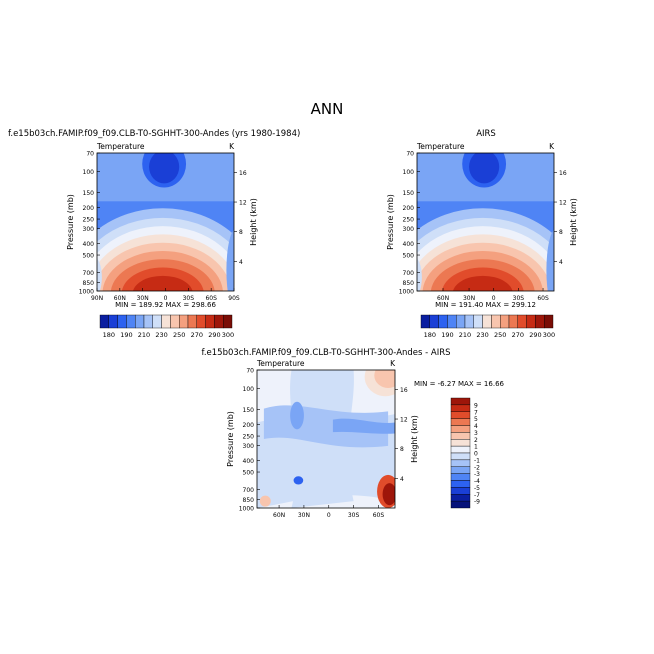 The width and height of the screenshot is (654, 654). I want to click on height-axis-label: Height (km), so click(573, 222).